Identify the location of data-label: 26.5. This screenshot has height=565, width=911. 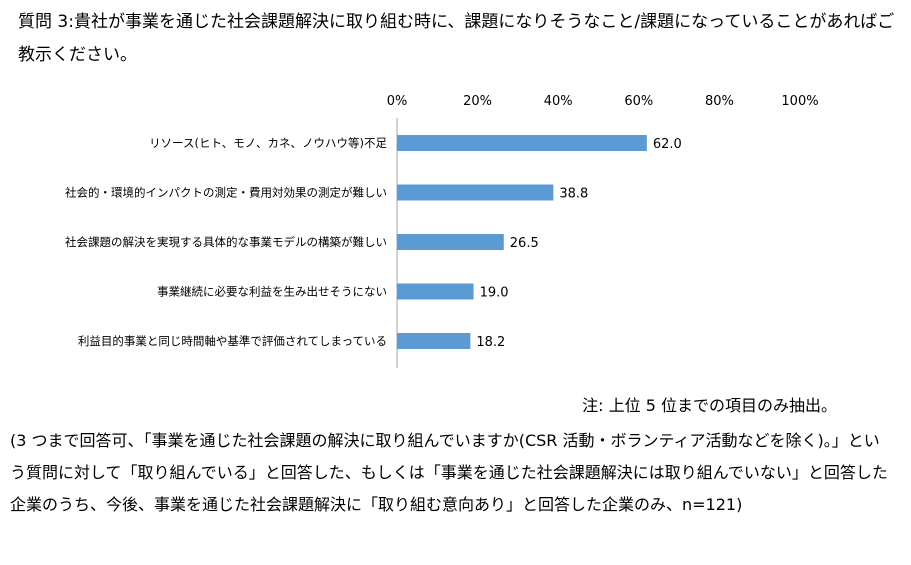
(524, 243).